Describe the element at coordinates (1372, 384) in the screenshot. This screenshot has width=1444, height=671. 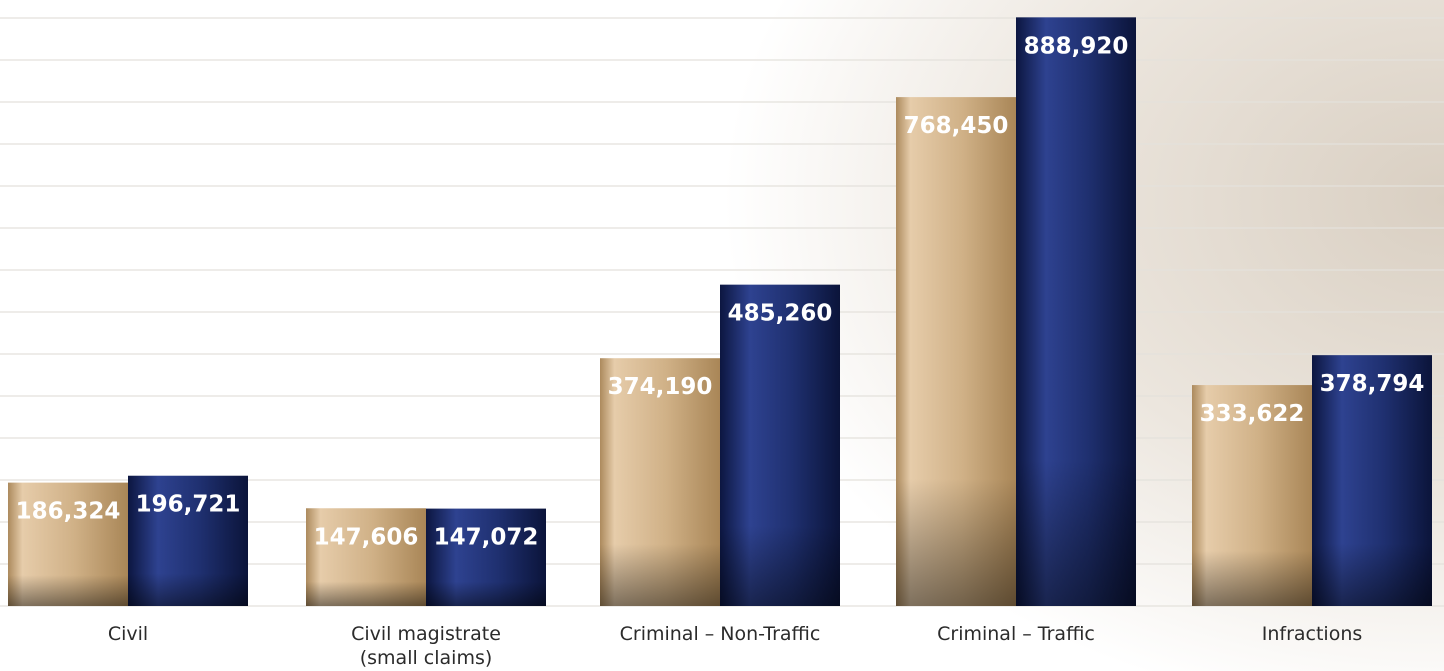
I see `data-label: 378,794` at that location.